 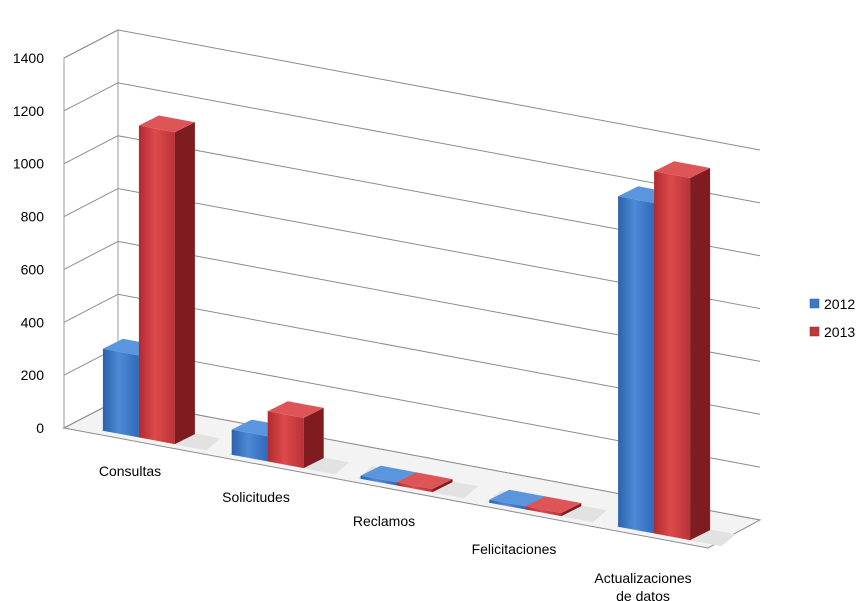 What do you see at coordinates (514, 549) in the screenshot?
I see `category-label: Felicitaciones` at bounding box center [514, 549].